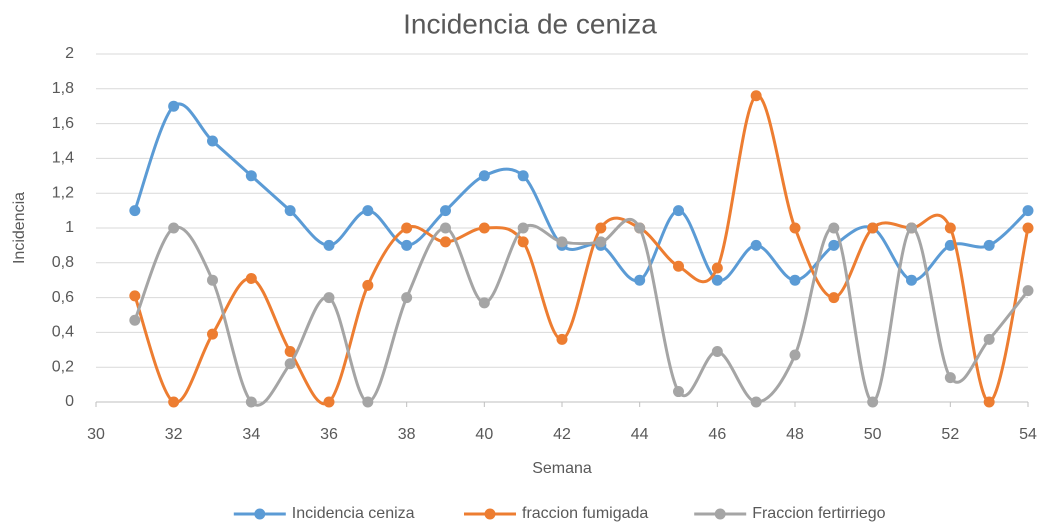 Image resolution: width=1047 pixels, height=526 pixels. Describe the element at coordinates (96, 434) in the screenshot. I see `x-tick-label: 30` at that location.